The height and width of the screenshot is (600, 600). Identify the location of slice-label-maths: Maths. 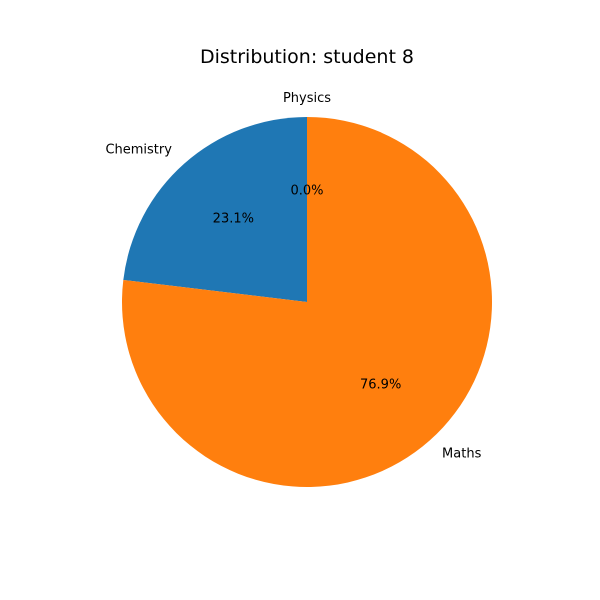
(462, 454).